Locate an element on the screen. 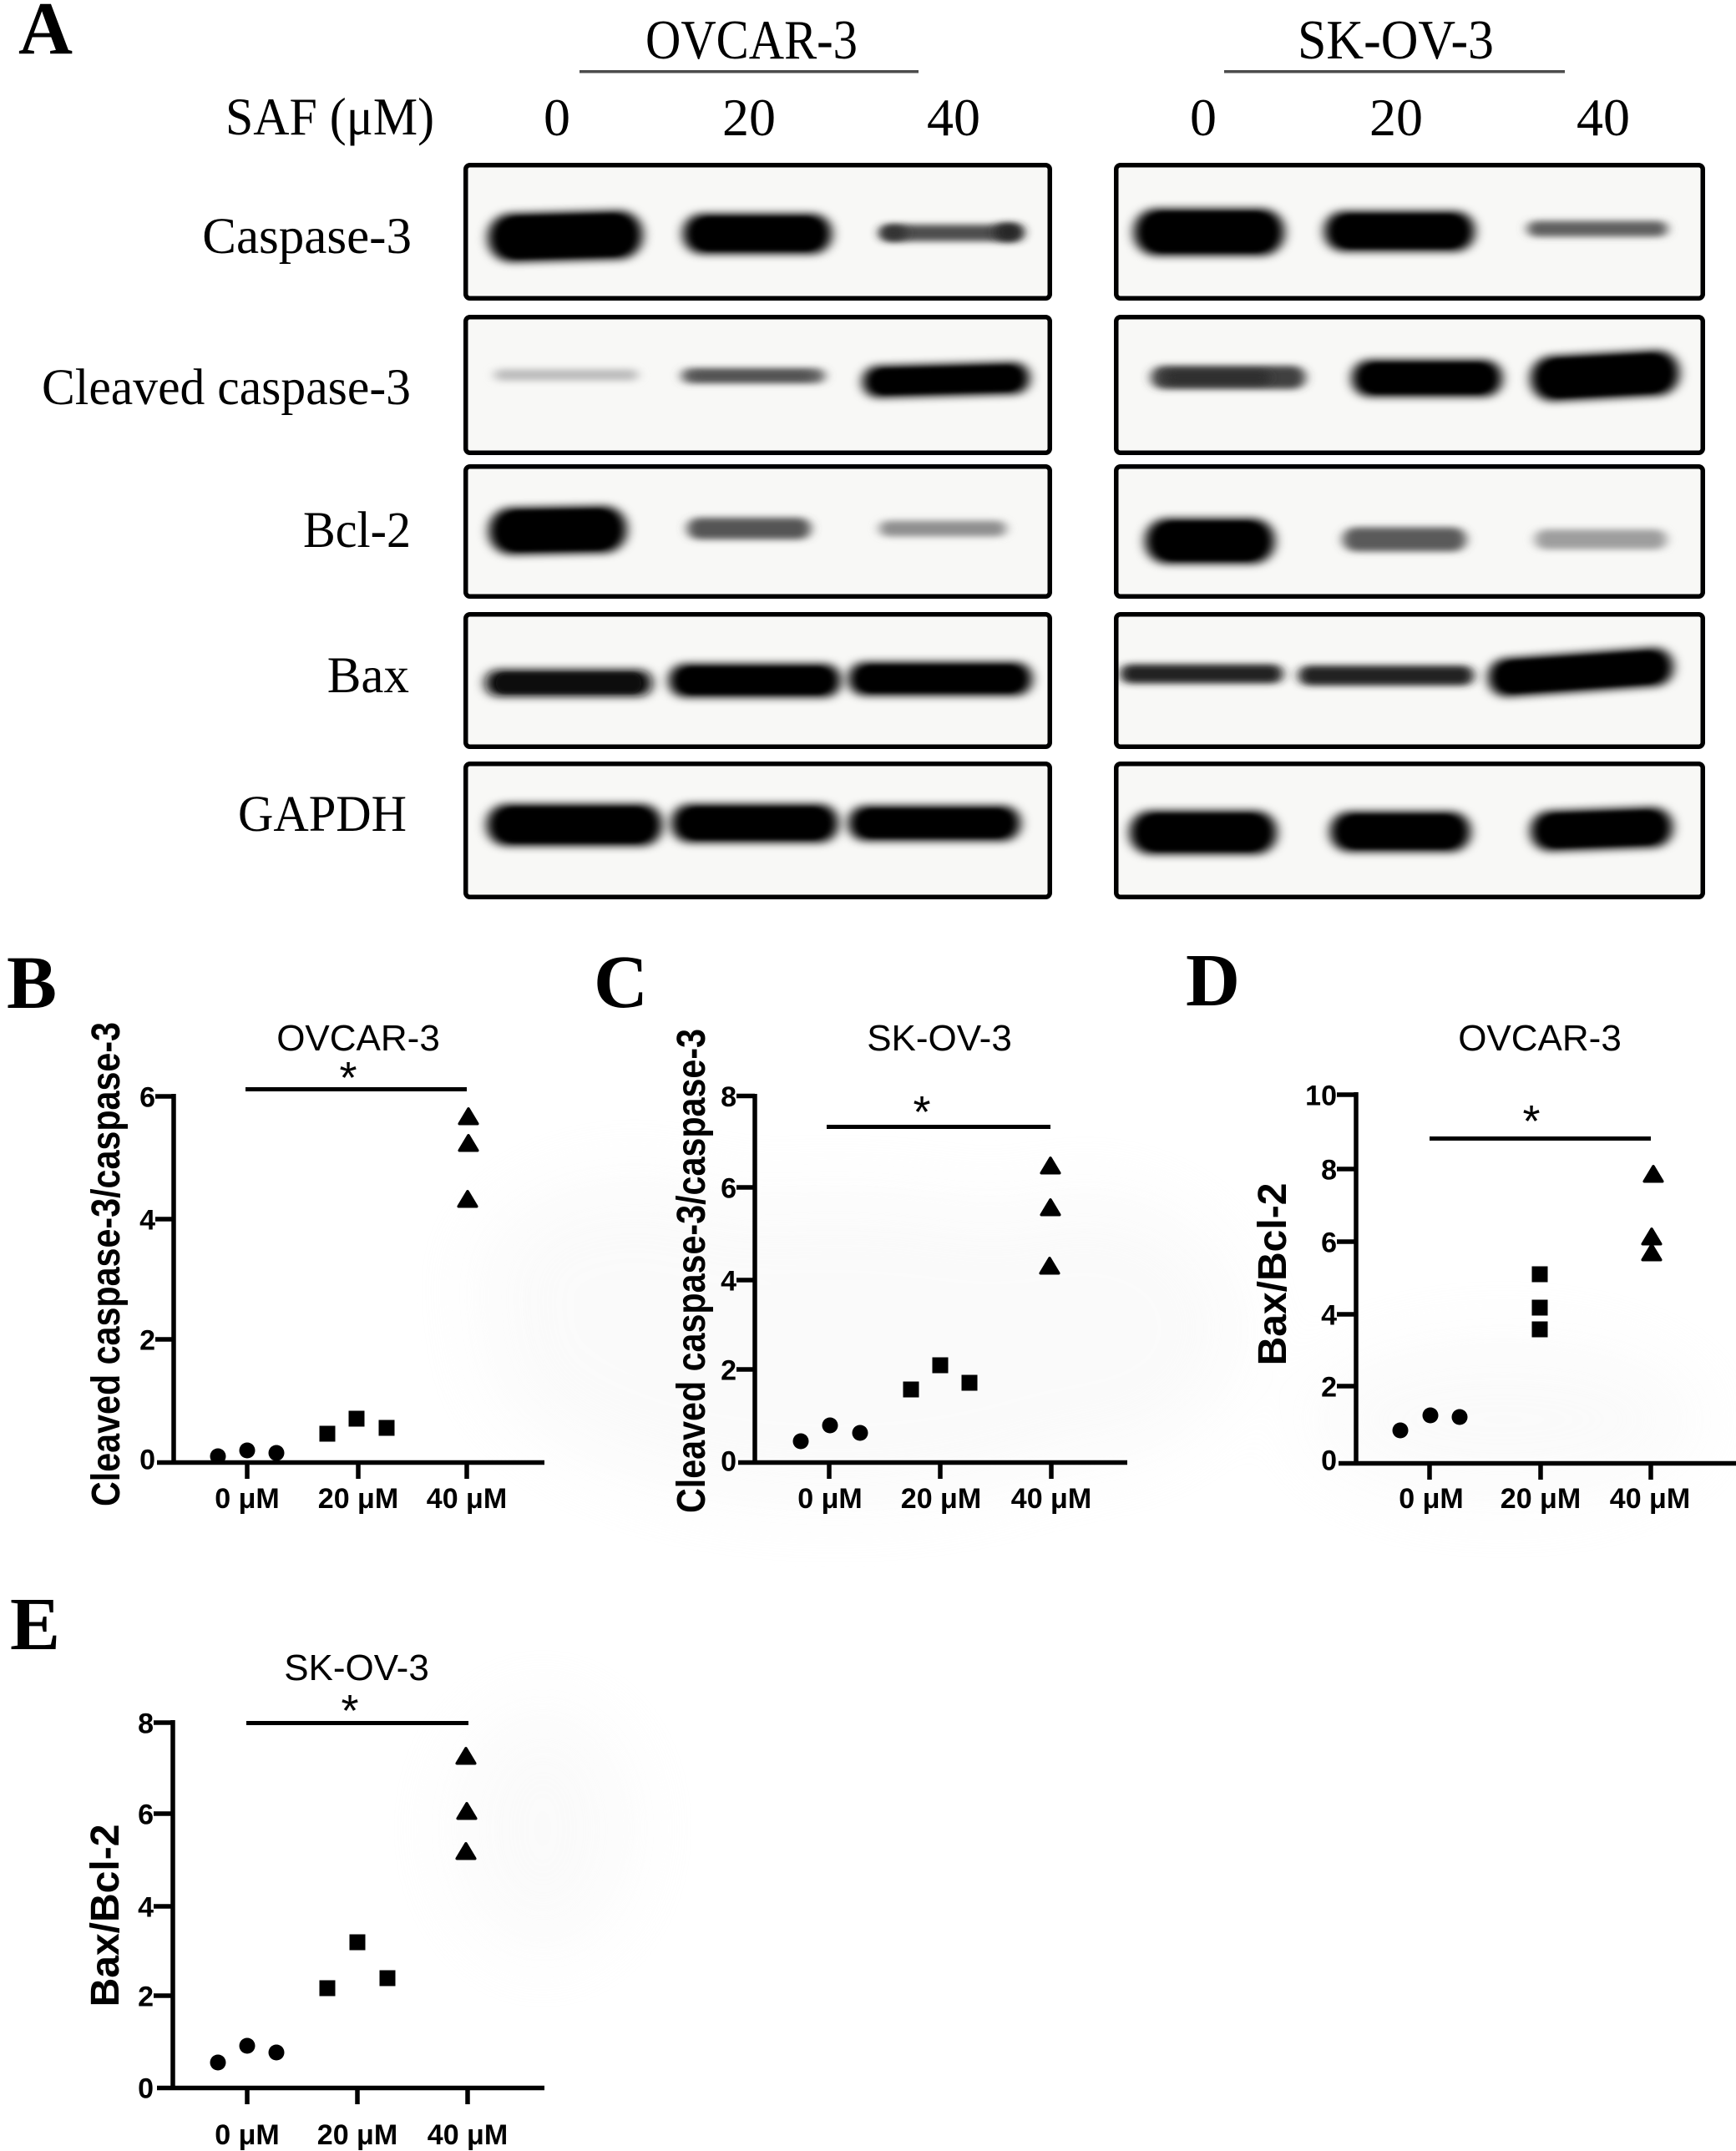 This screenshot has height=2151, width=1736. svg-text: D is located at coordinates (1213, 980).